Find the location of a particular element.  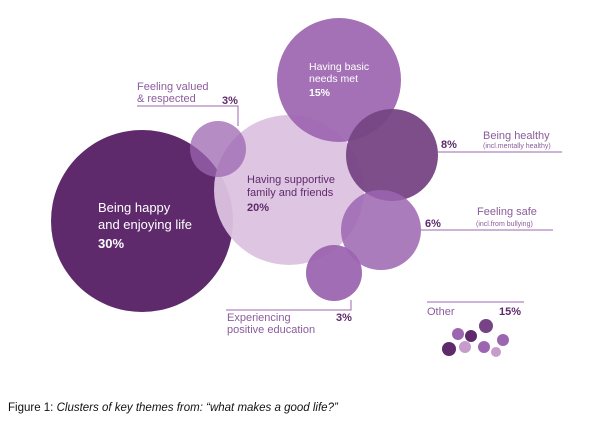

value-valued: 3% is located at coordinates (230, 101).